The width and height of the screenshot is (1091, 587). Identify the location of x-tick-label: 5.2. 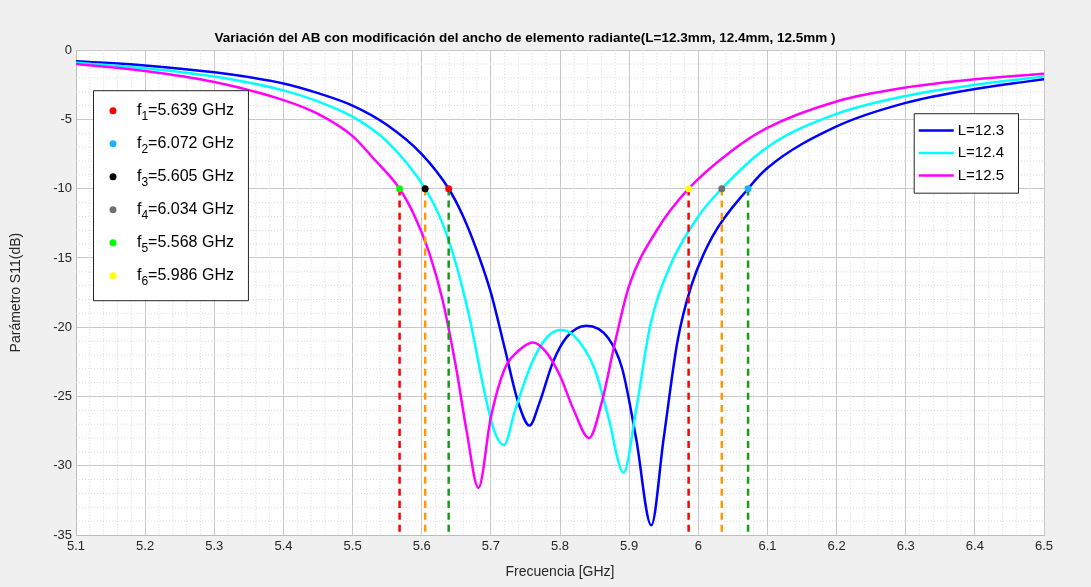
(145, 546).